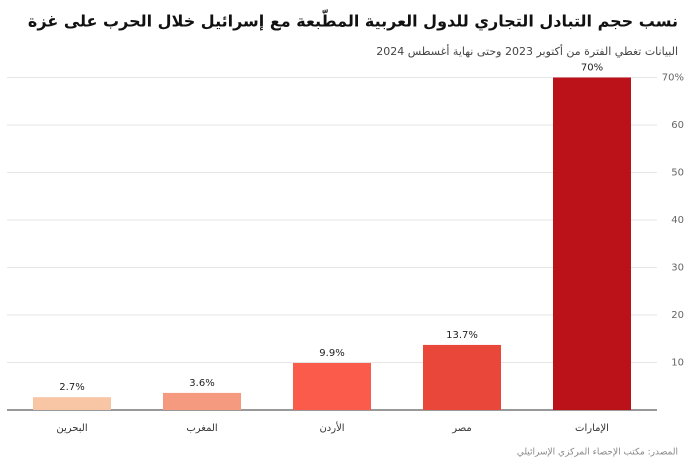 The width and height of the screenshot is (687, 467). What do you see at coordinates (331, 427) in the screenshot?
I see `x-tick-label: الأردن` at bounding box center [331, 427].